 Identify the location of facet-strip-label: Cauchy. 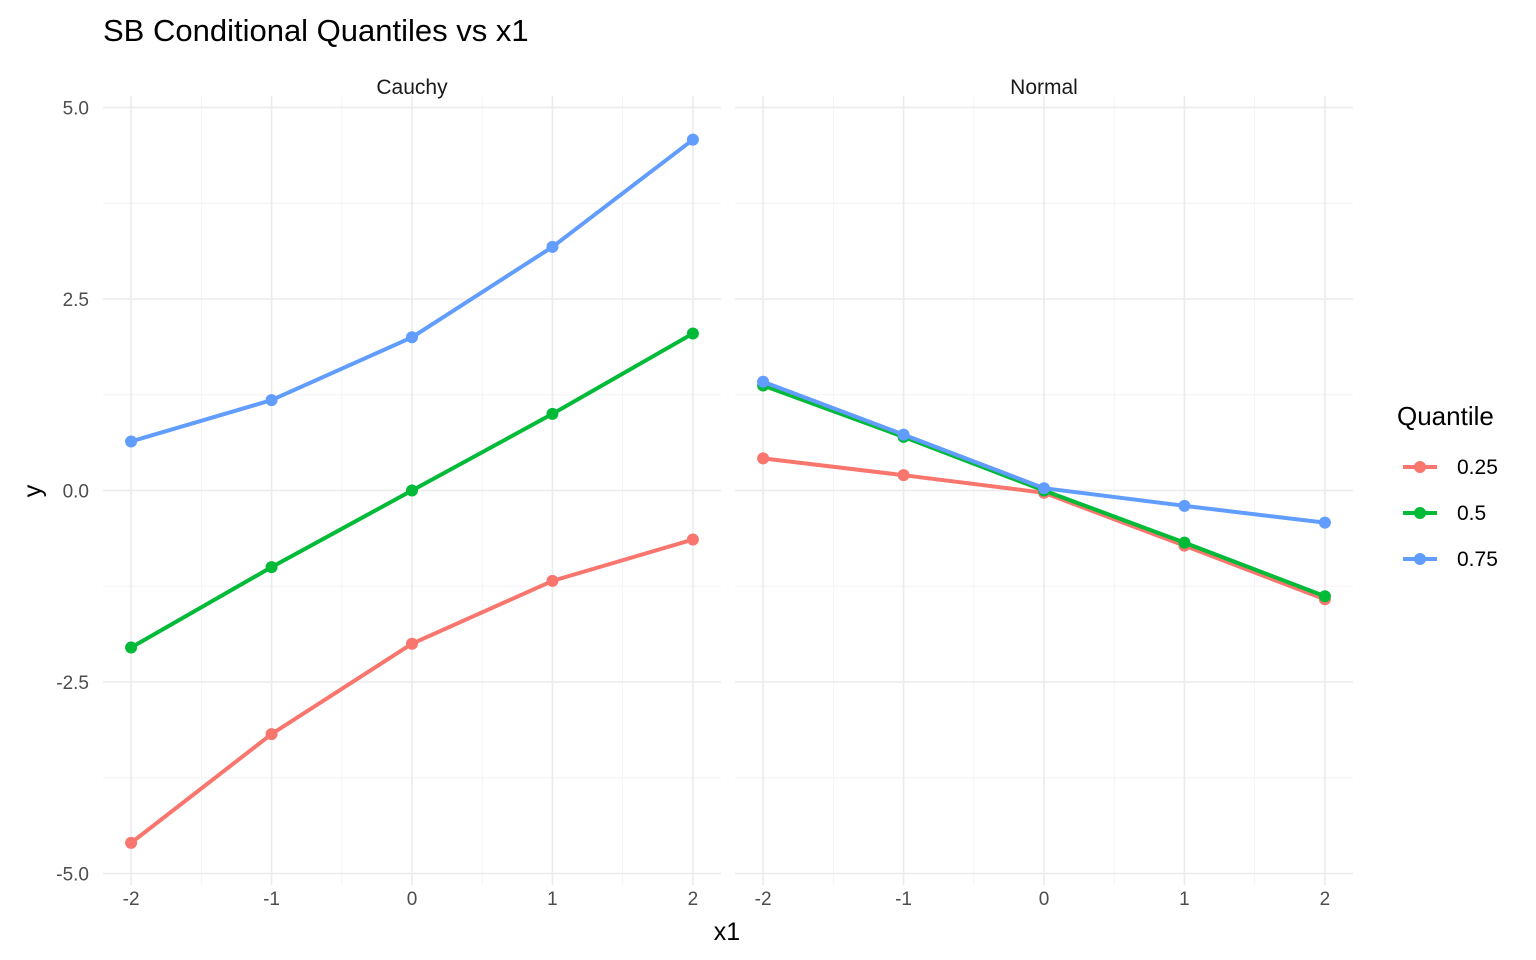
(412, 87).